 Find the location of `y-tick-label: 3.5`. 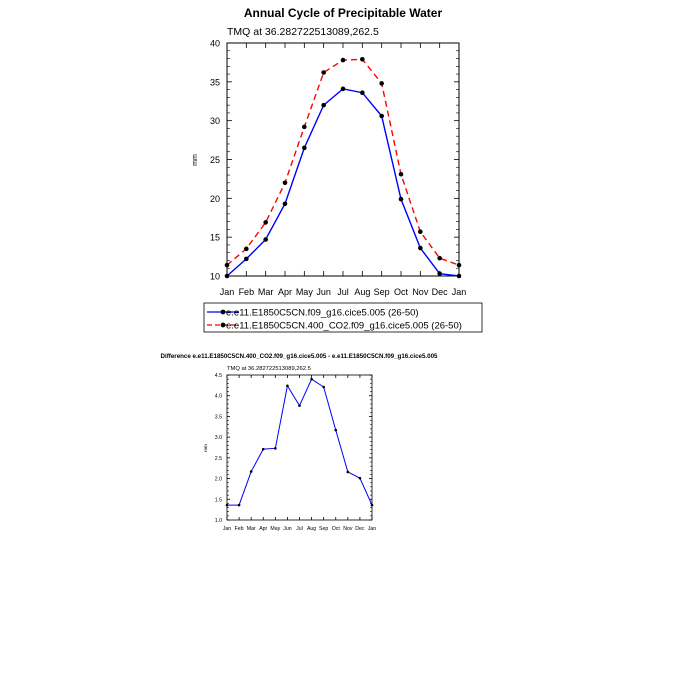

y-tick-label: 3.5 is located at coordinates (218, 417).